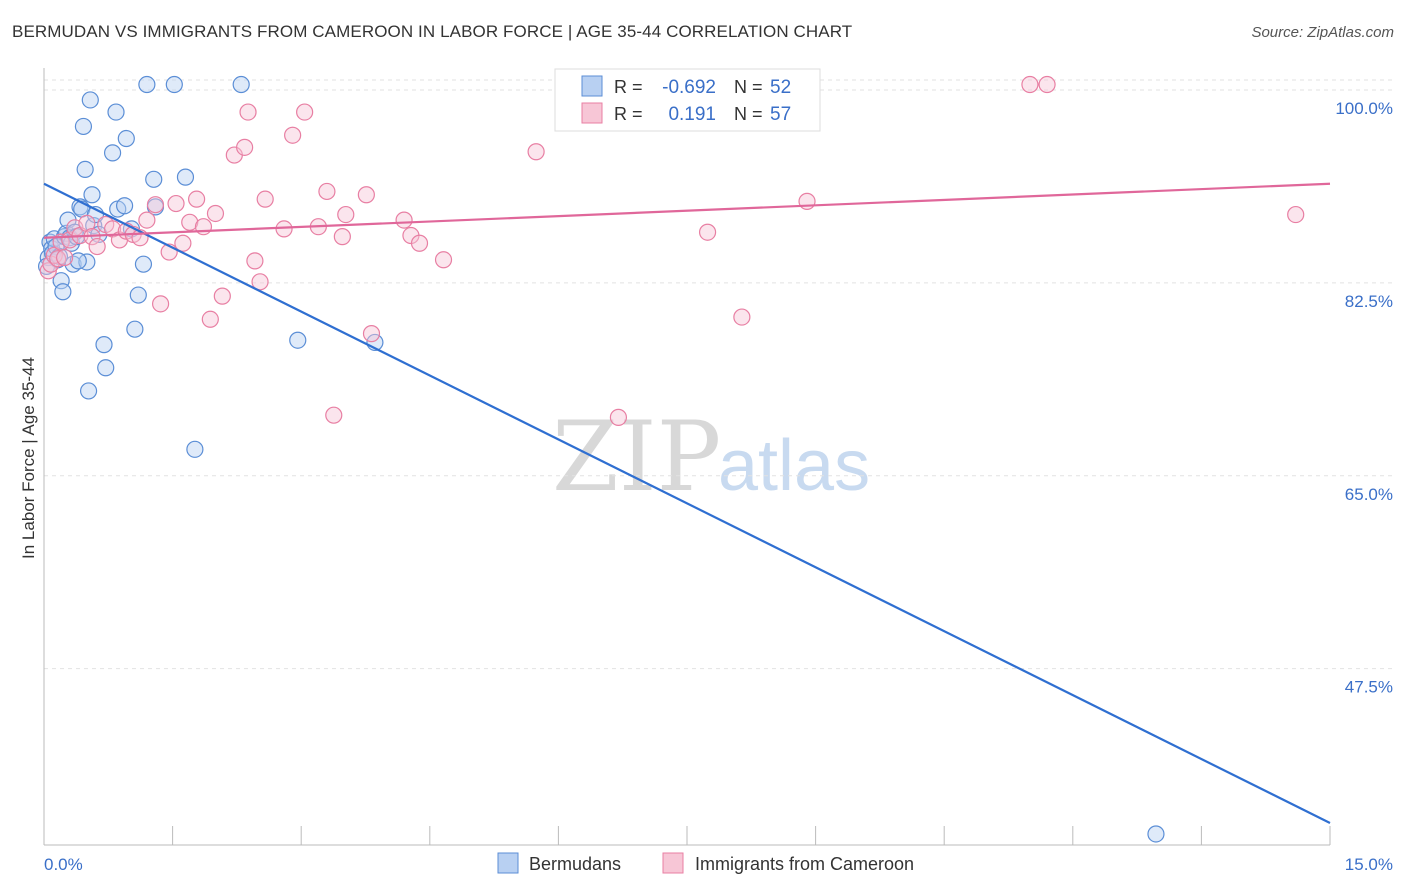 Image resolution: width=1406 pixels, height=892 pixels. Describe the element at coordinates (628, 87) in the screenshot. I see `legend-r-label-1: R =` at that location.